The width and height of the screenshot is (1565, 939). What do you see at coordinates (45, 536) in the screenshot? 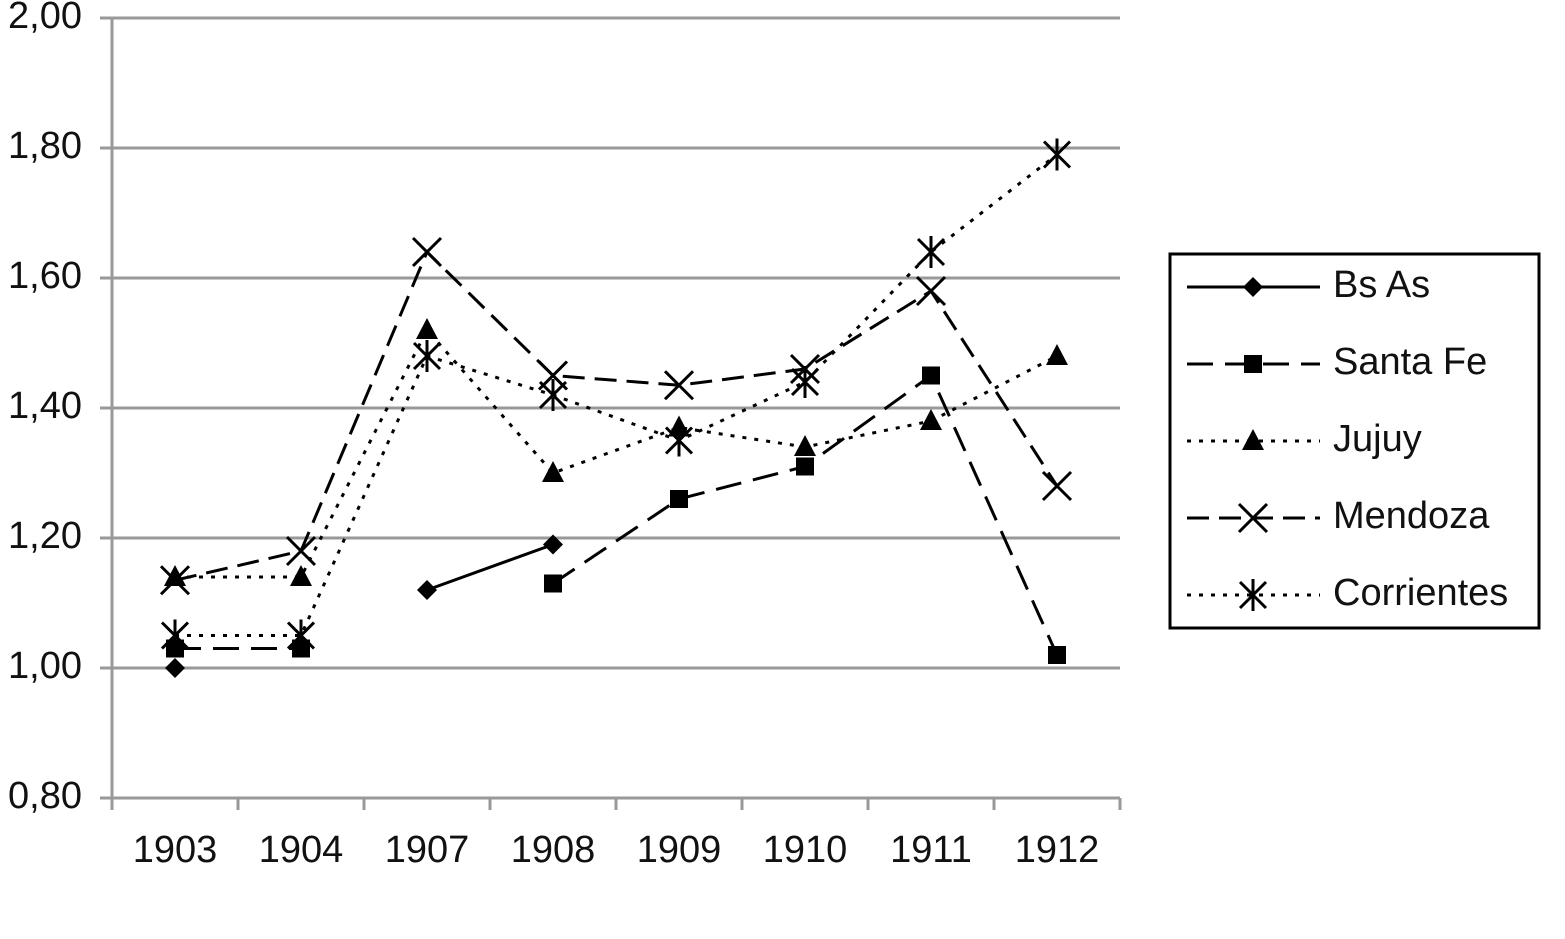
I see `y-tick-label: 1,20` at bounding box center [45, 536].